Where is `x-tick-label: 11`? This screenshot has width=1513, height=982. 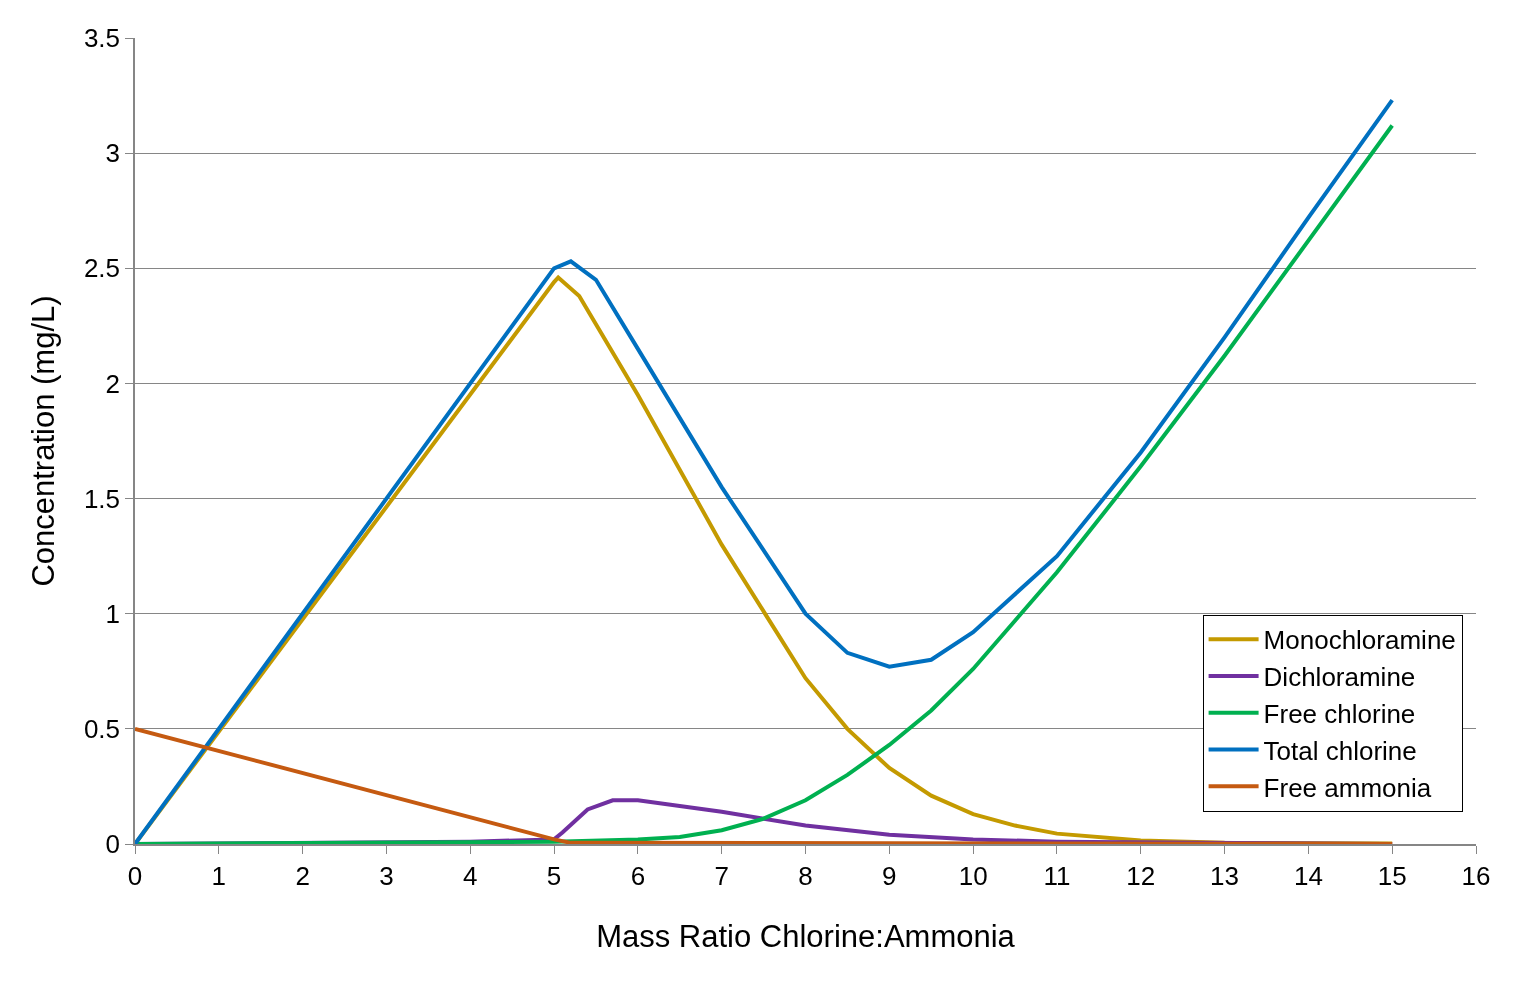
x-tick-label: 11 is located at coordinates (1057, 875).